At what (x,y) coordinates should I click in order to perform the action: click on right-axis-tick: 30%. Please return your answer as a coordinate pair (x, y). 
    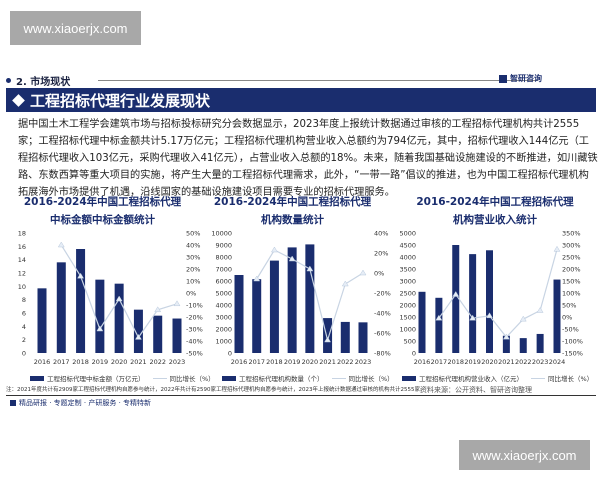
    Looking at the image, I should click on (193, 258).